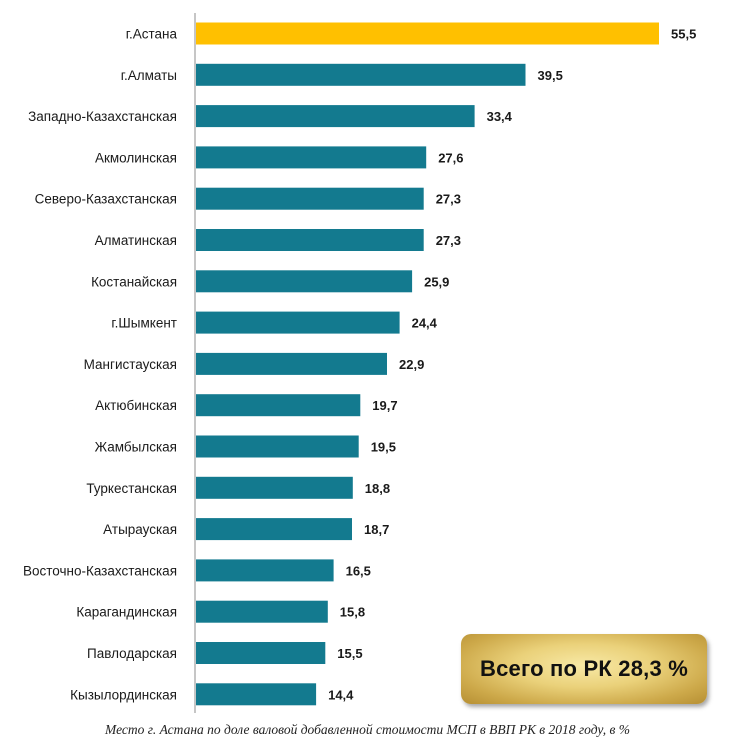  Describe the element at coordinates (136, 240) in the screenshot. I see `category-label-6: Алматинская` at that location.